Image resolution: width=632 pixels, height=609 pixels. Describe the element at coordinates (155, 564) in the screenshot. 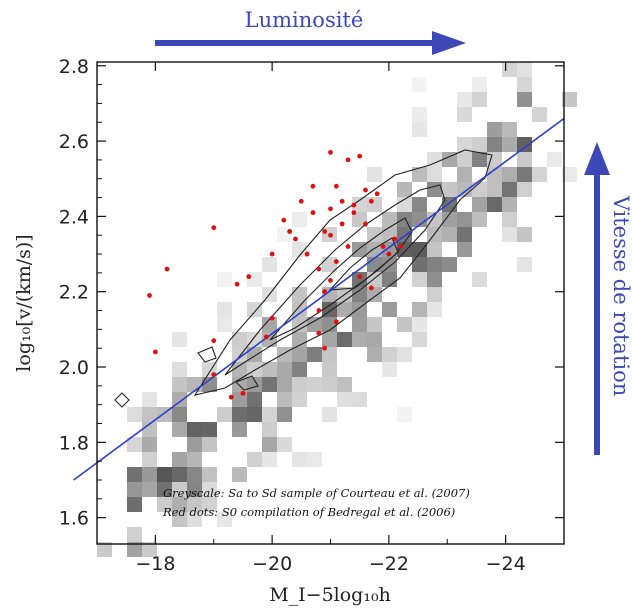

I see `x-tick-label: −18` at that location.